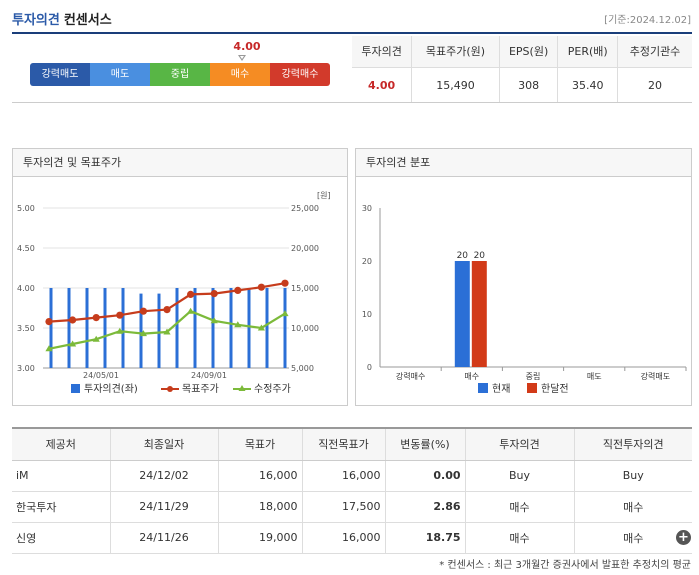 This screenshot has width=699, height=575. What do you see at coordinates (170, 389) in the screenshot?
I see `legend-swatch-target-dot` at bounding box center [170, 389].